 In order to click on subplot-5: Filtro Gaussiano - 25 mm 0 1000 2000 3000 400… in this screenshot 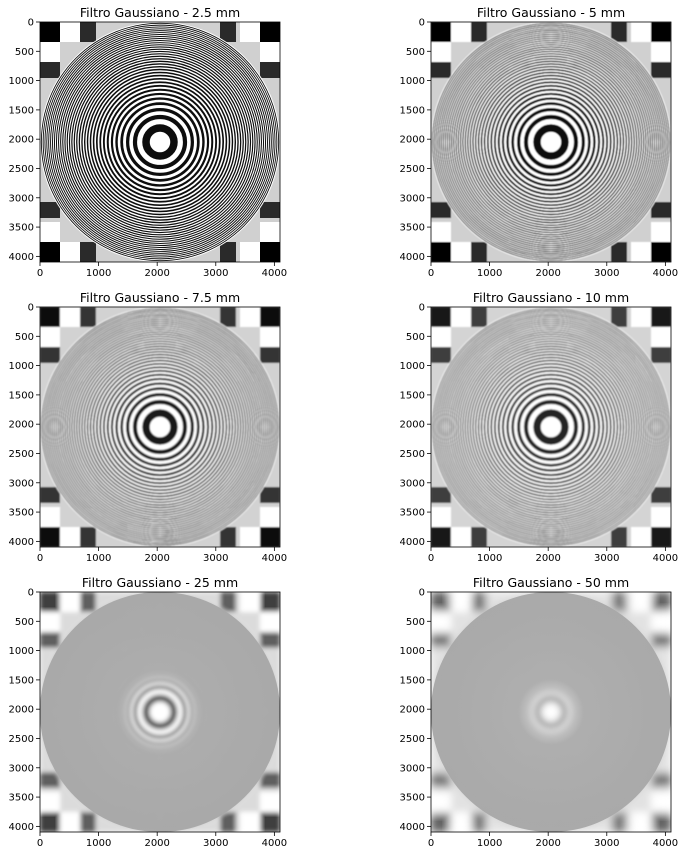, I will do `click(148, 712)`.